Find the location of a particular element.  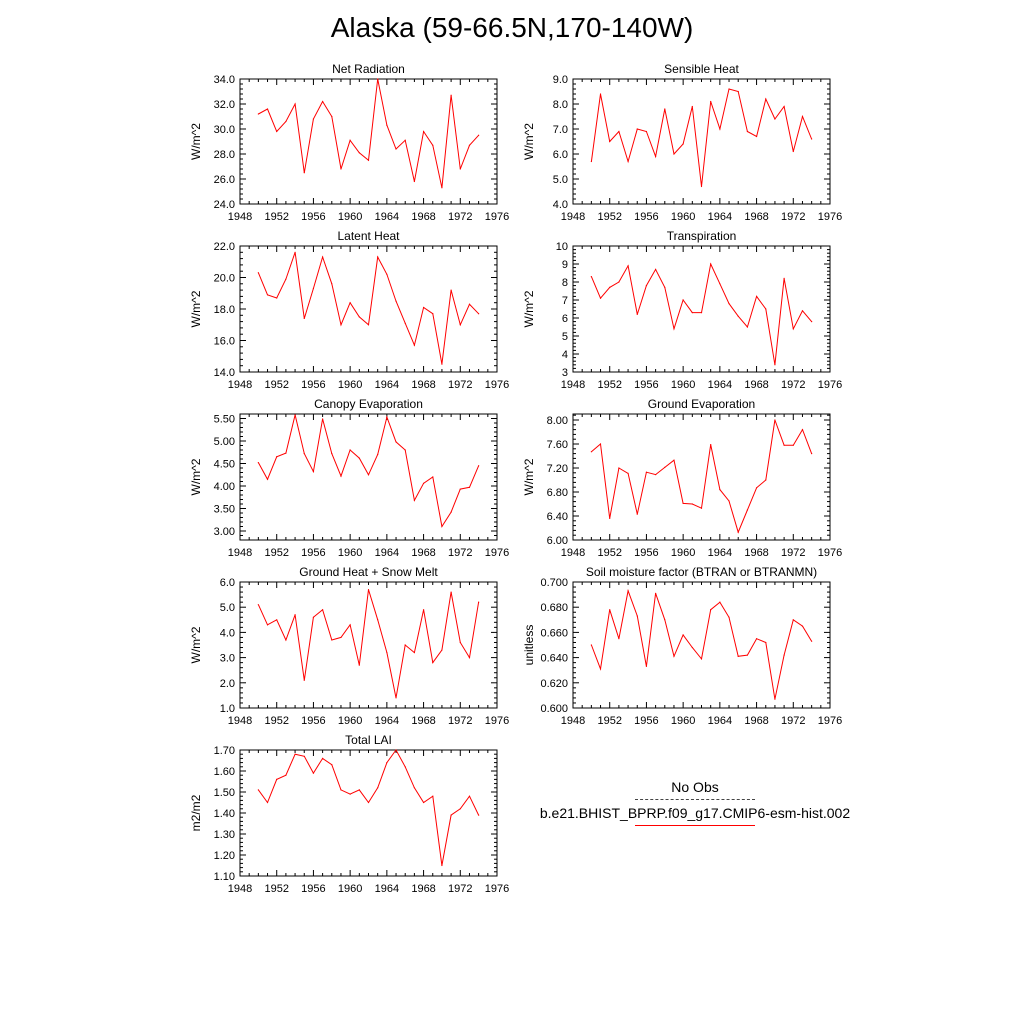

legend-obs-line is located at coordinates (695, 799).